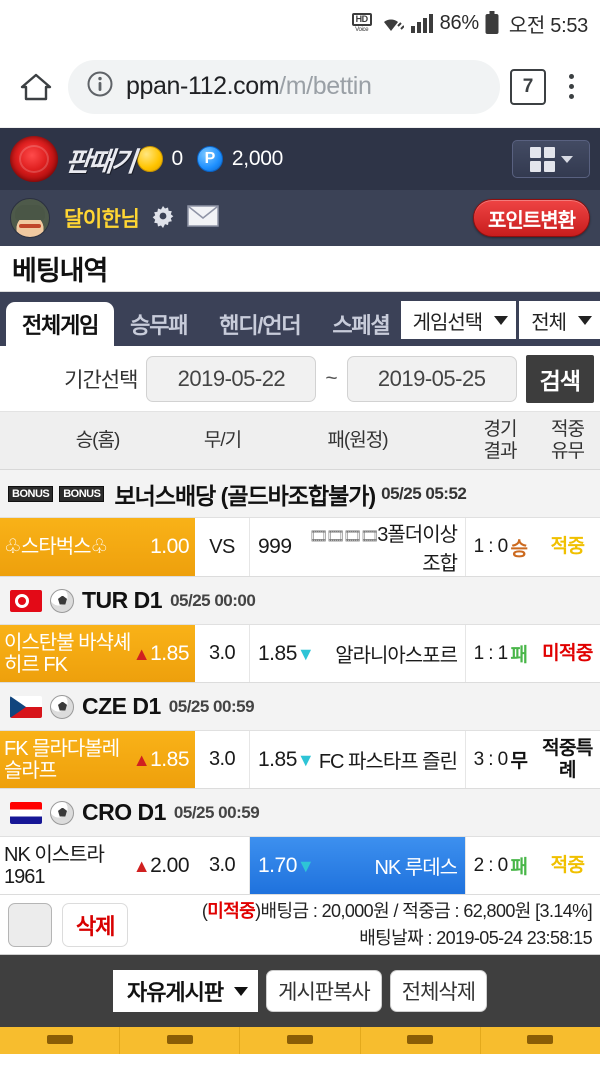 The image size is (600, 1067). What do you see at coordinates (388, 762) in the screenshot?
I see `away-team-name: FC 파스타프 즐린` at bounding box center [388, 762].